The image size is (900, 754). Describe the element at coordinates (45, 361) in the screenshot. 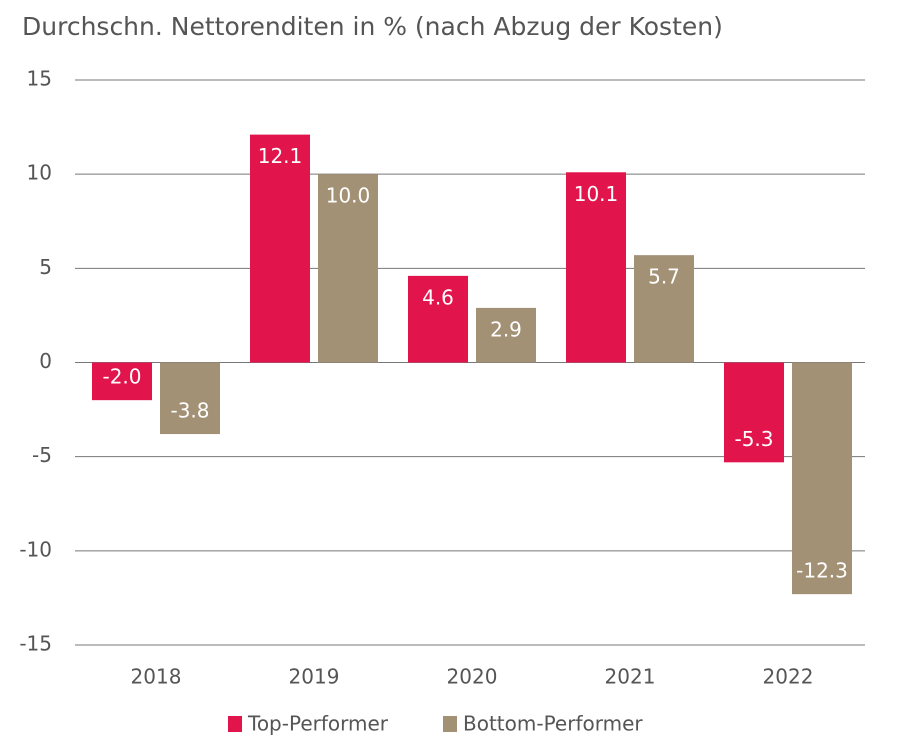

I see `y-tick-label: 0` at that location.